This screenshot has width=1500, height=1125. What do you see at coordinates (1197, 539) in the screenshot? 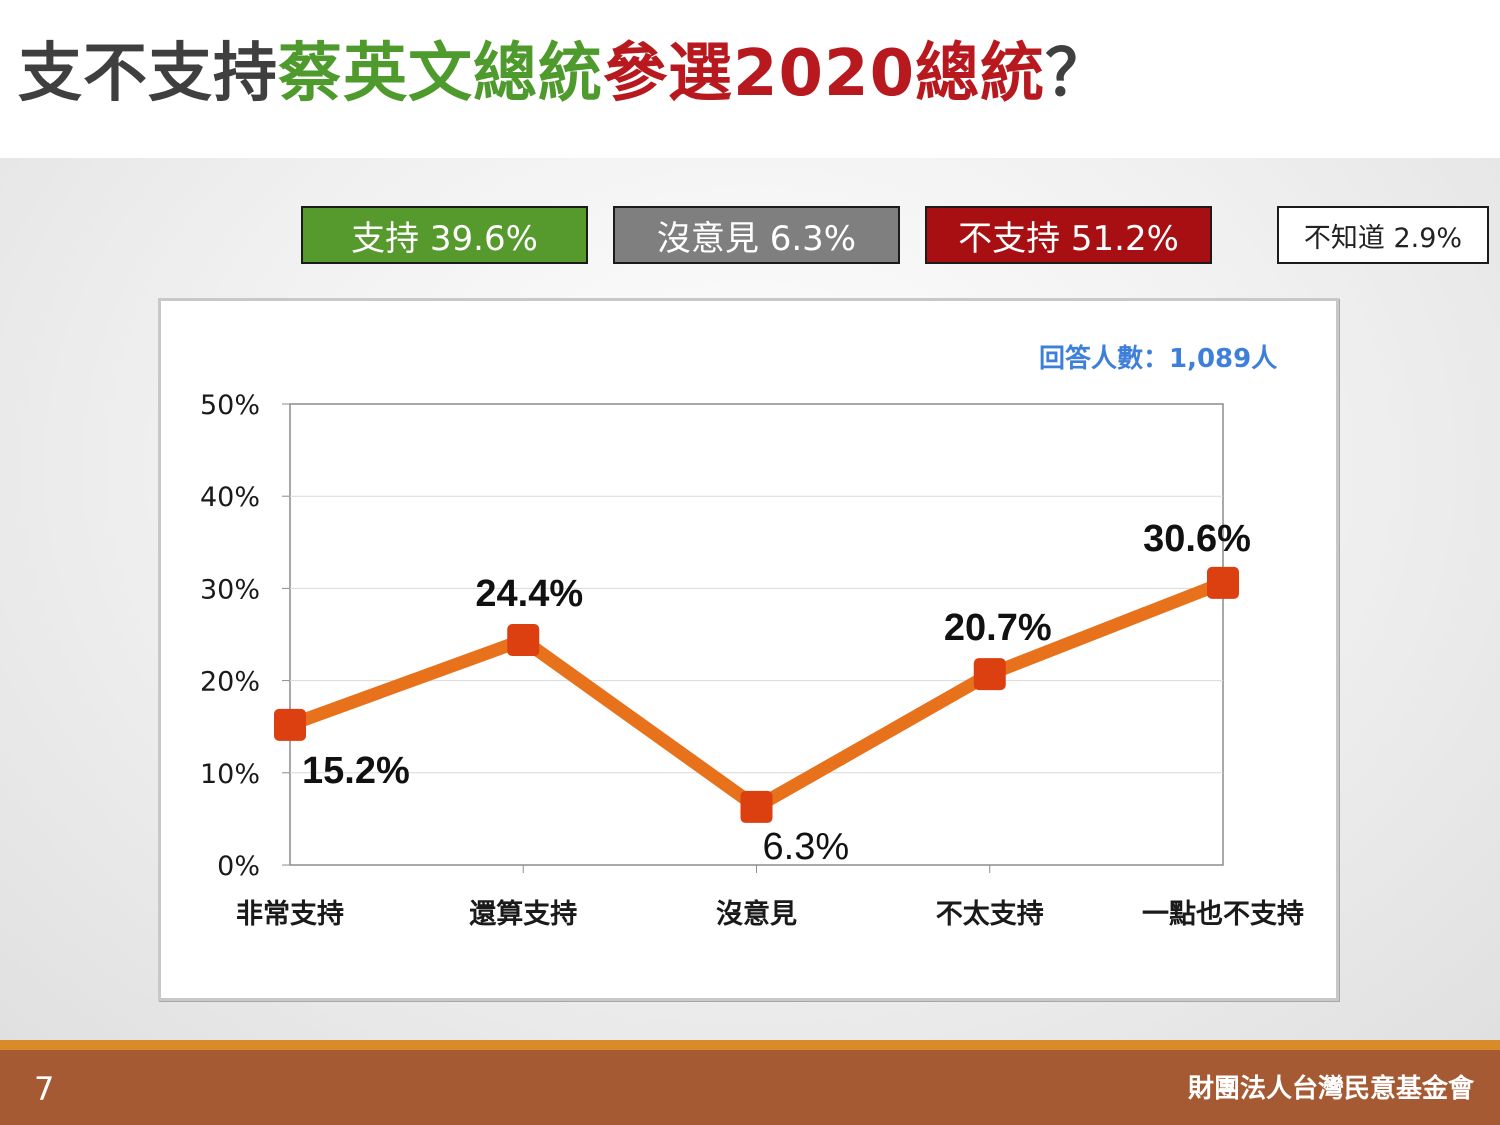
I see `data-label: 30.6%` at bounding box center [1197, 539].